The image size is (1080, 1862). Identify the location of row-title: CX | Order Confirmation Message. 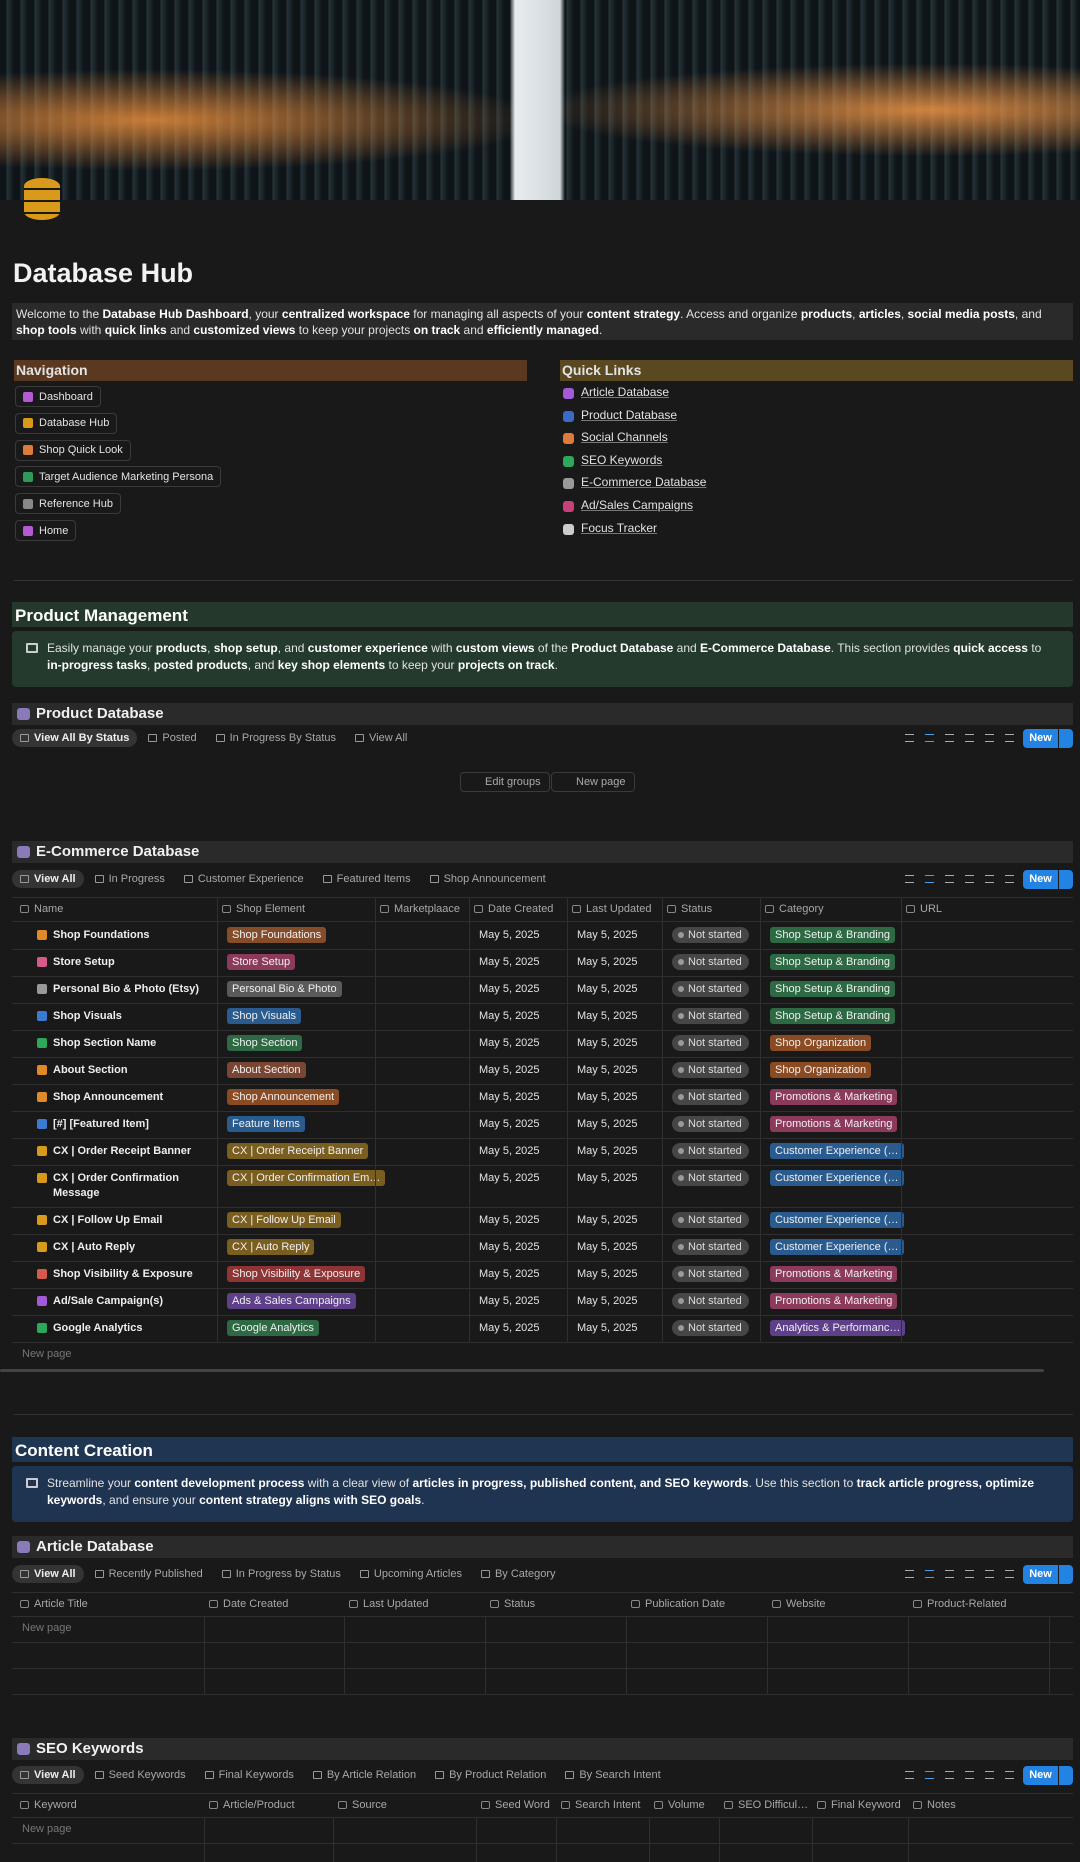
(116, 1185).